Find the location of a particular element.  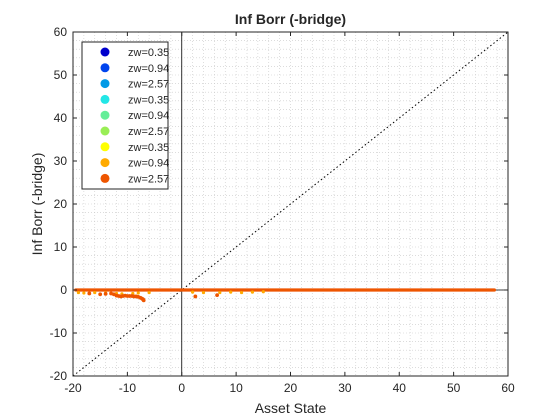

y-tick-label: 0 is located at coordinates (63, 290).